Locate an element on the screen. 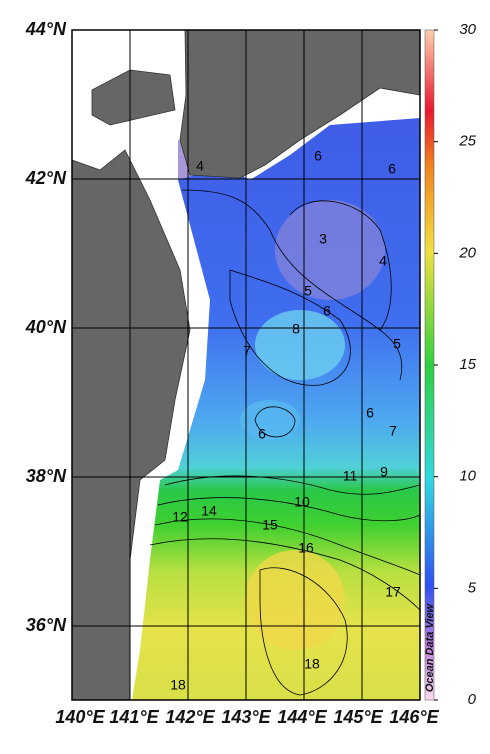 The image size is (490, 754). lat-label: 36°N is located at coordinates (46, 625).